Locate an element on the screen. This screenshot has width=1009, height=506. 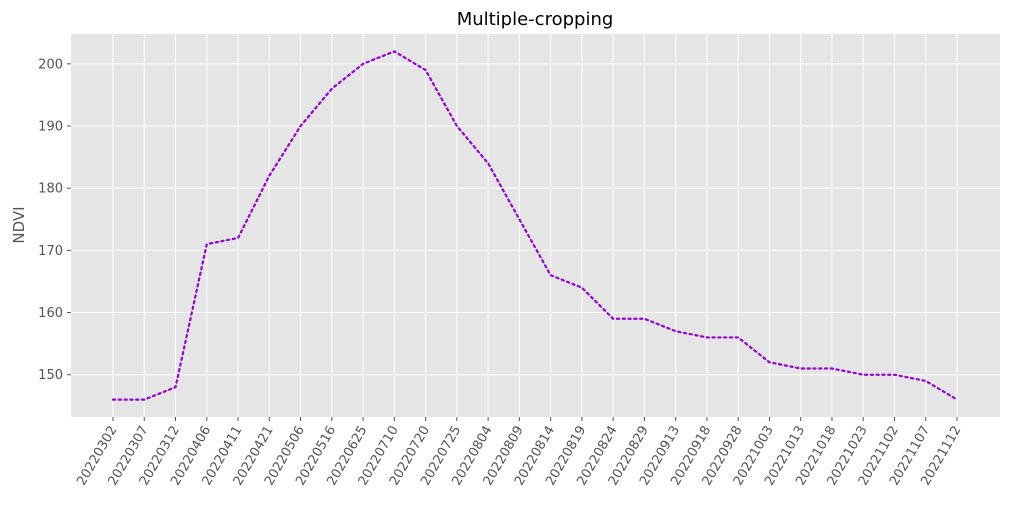
y-tick-label: 190 is located at coordinates (50, 127).